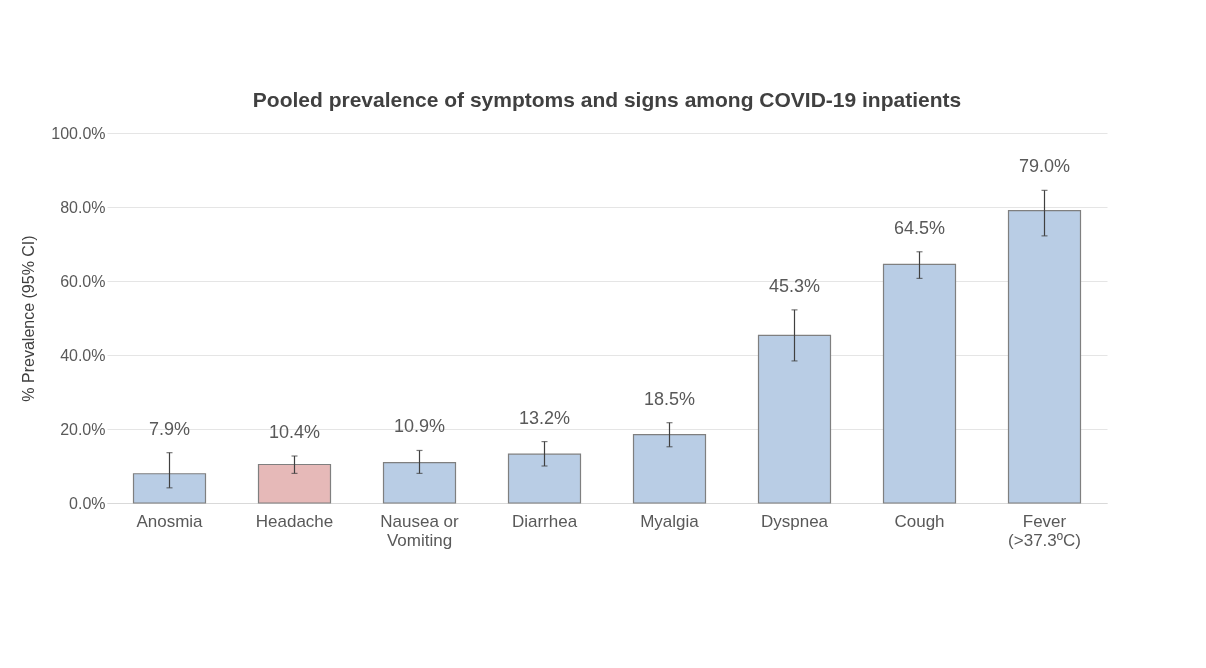 Image resolution: width=1206 pixels, height=668 pixels. What do you see at coordinates (83, 355) in the screenshot?
I see `y-tick-label: 40.0%` at bounding box center [83, 355].